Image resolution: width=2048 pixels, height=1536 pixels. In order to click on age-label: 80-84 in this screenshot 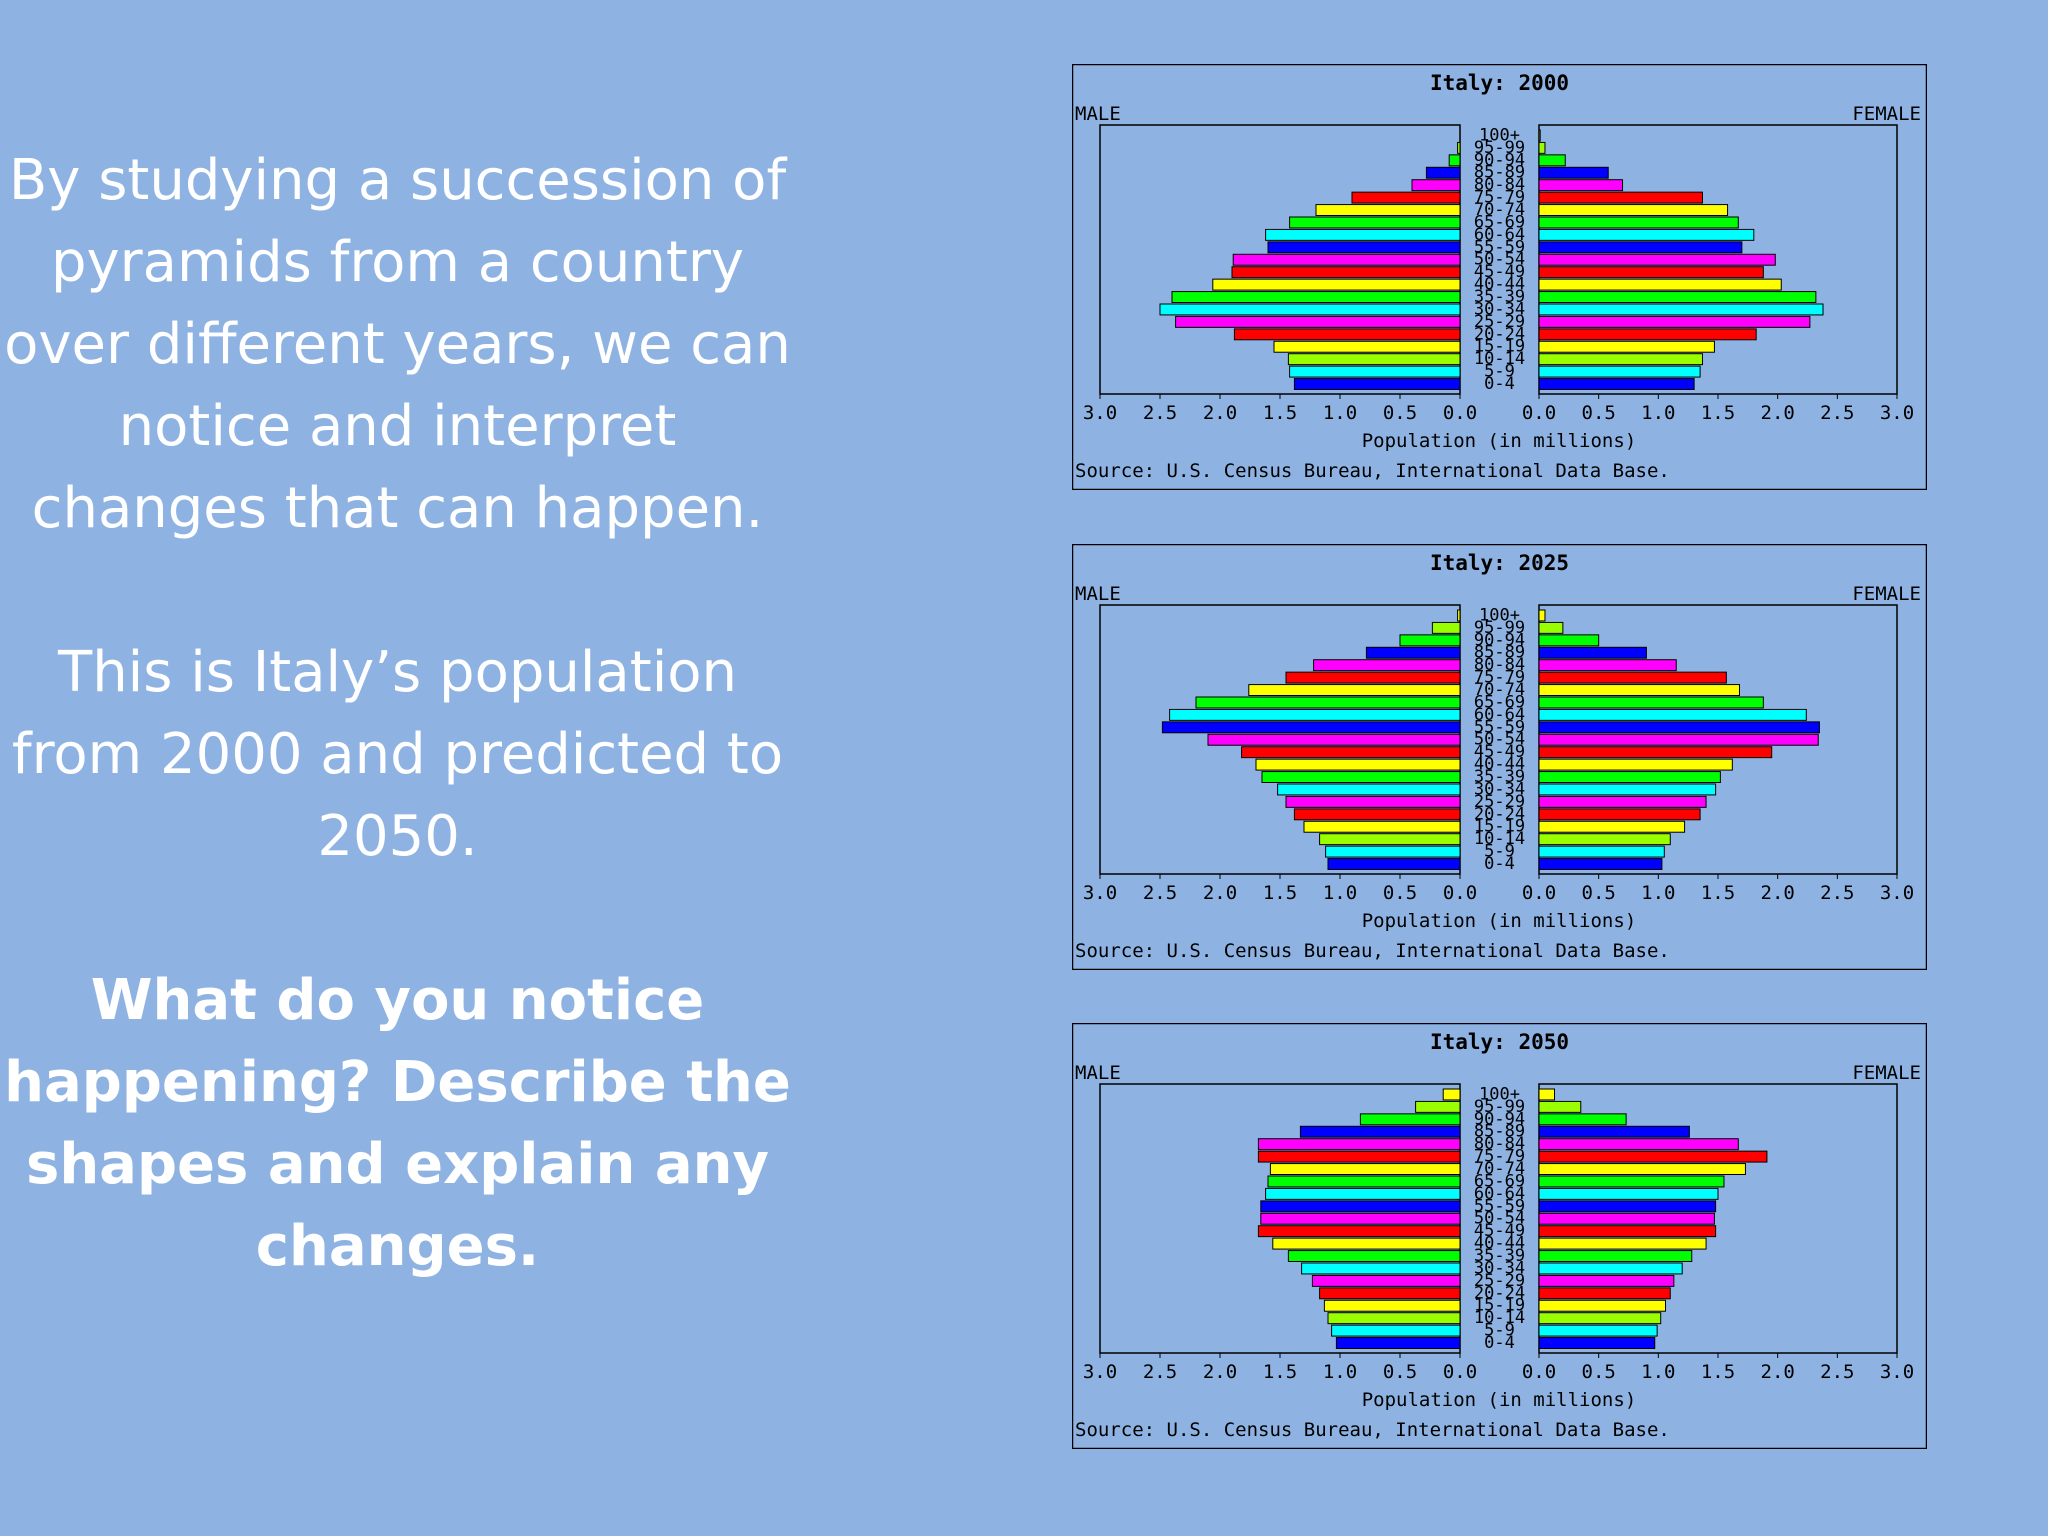, I will do `click(1499, 1144)`.